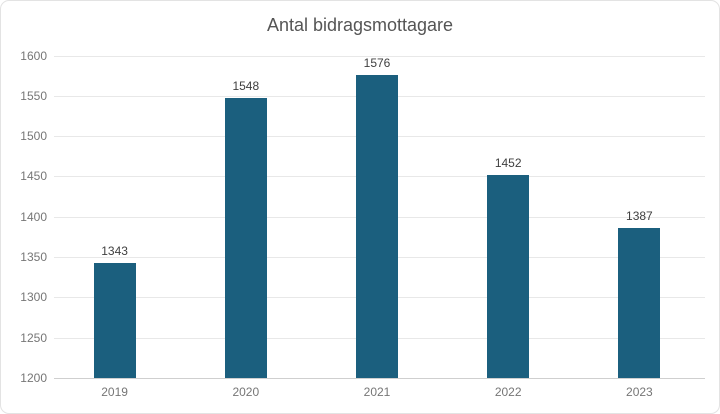  I want to click on x-axis-category-label: 2019, so click(114, 392).